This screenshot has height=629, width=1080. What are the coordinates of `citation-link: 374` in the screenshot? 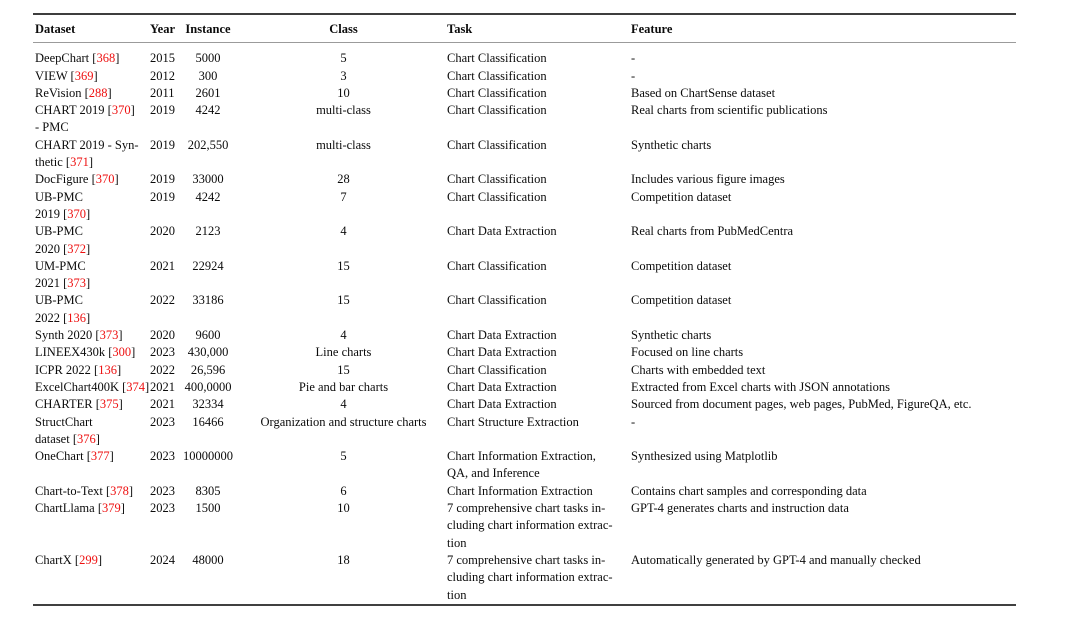 It's located at (136, 386).